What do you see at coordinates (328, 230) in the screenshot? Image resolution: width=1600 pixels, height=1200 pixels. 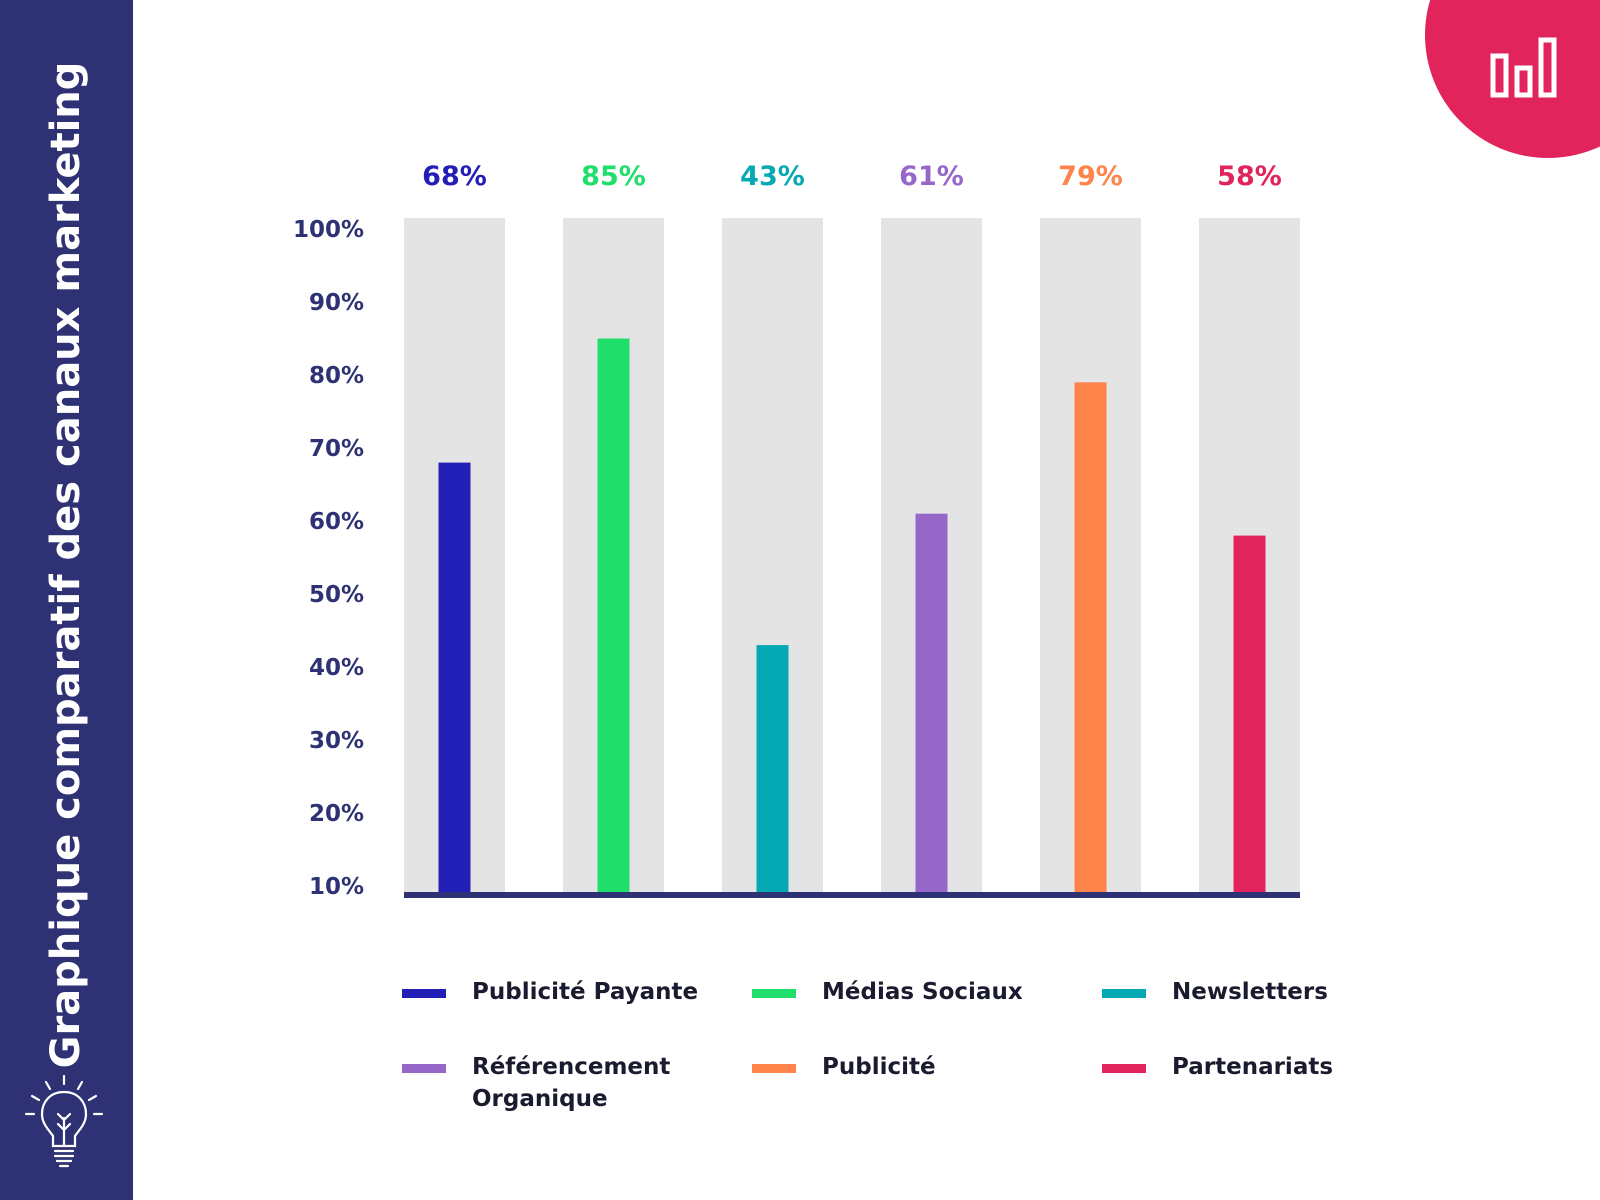 I see `y-tick-label: 100%` at bounding box center [328, 230].